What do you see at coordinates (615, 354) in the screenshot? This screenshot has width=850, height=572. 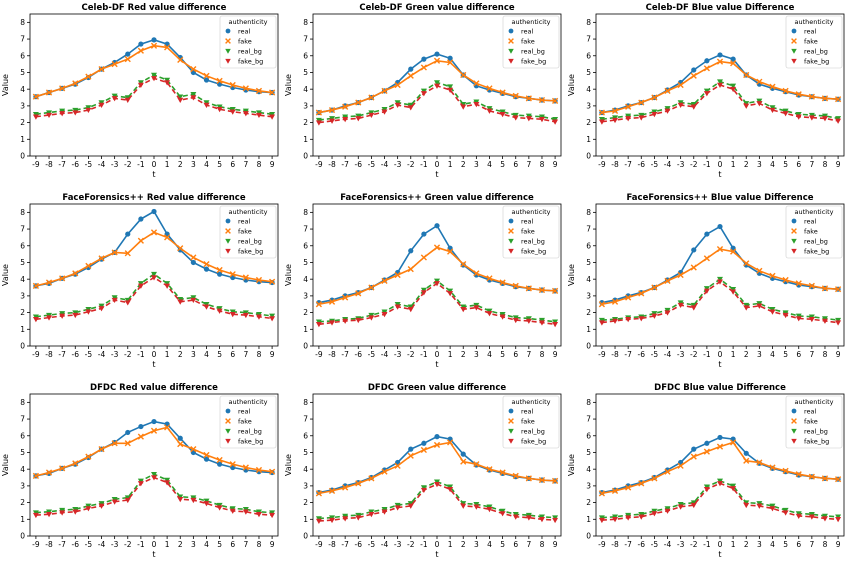 I see `x-tick-label: -8` at bounding box center [615, 354].